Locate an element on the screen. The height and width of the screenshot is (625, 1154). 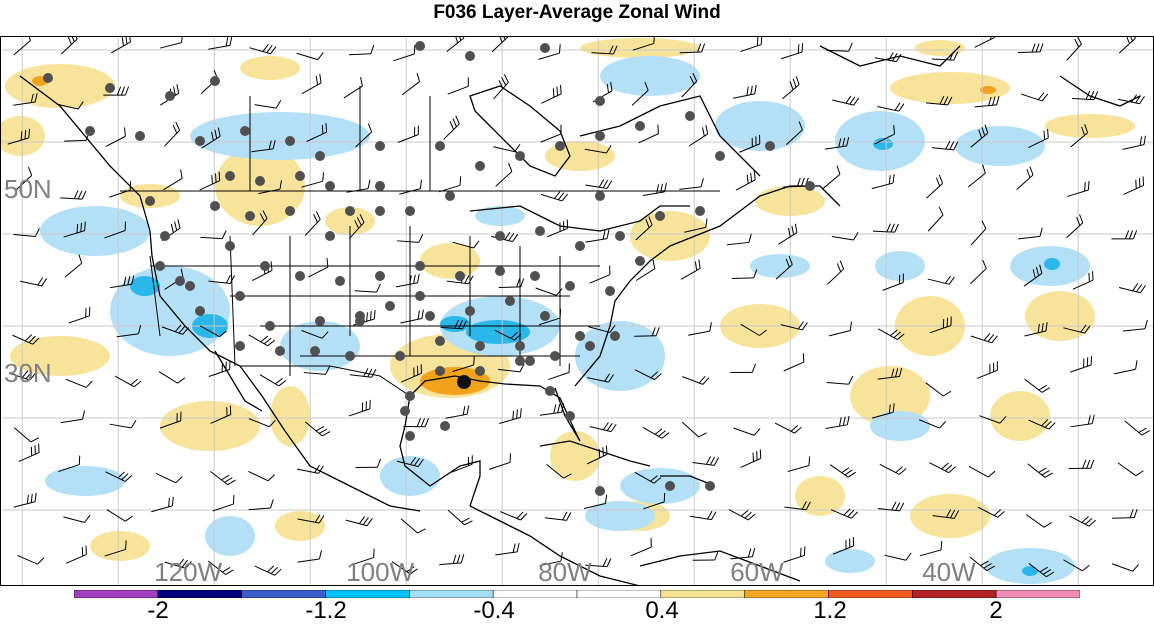
lon-label: 120W is located at coordinates (188, 571).